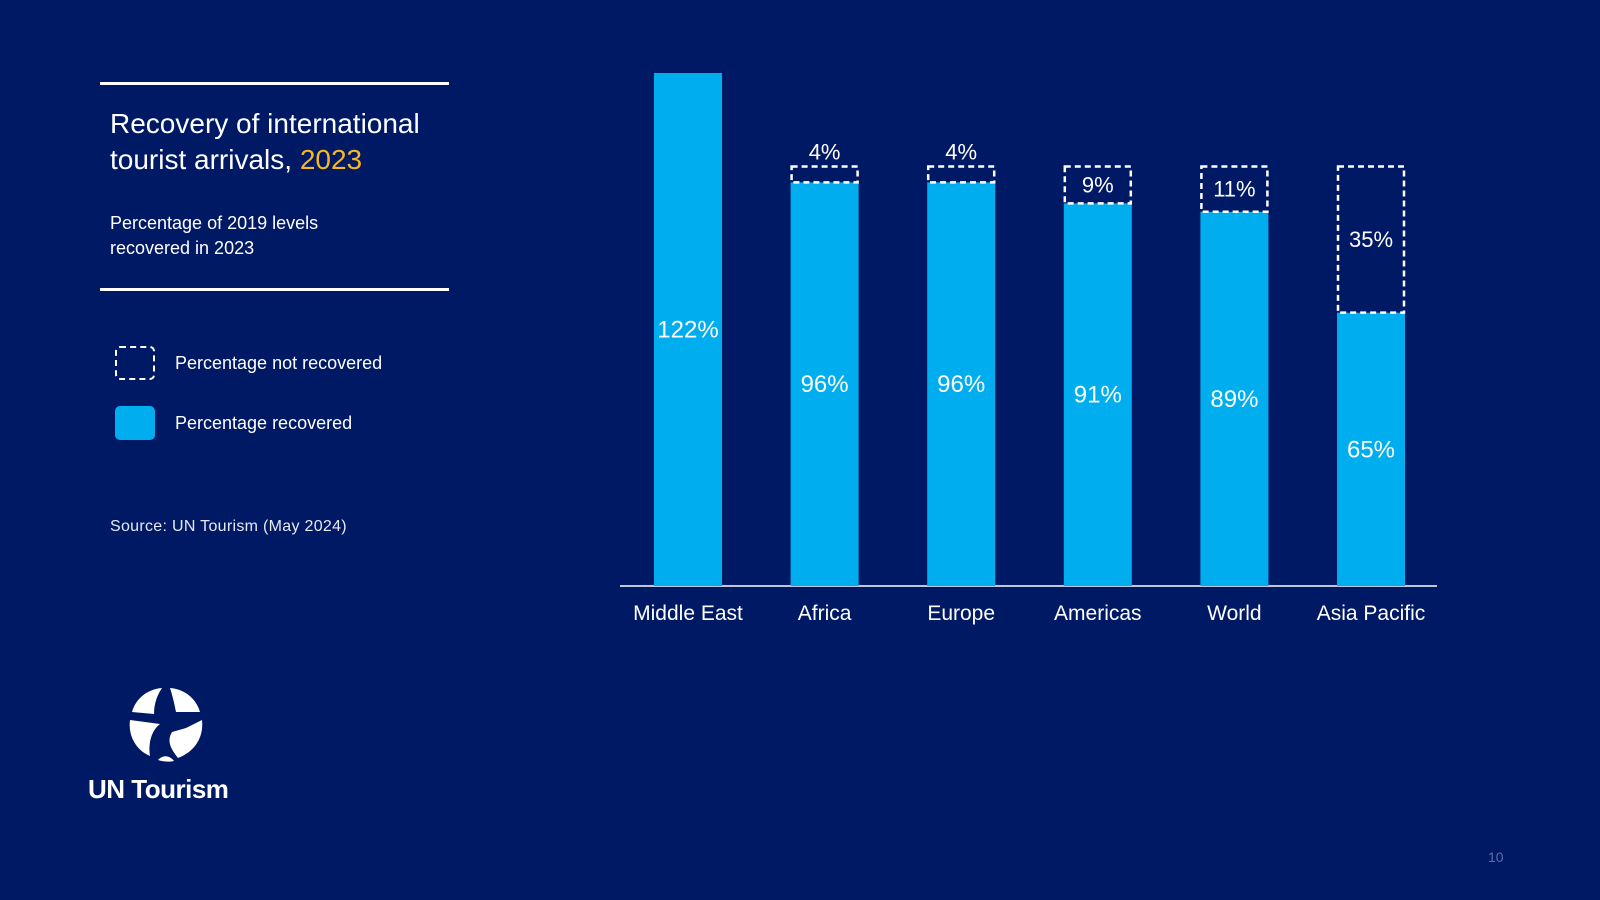 The height and width of the screenshot is (900, 1600). I want to click on label-recovered-asia-pacific: 65%, so click(1371, 449).